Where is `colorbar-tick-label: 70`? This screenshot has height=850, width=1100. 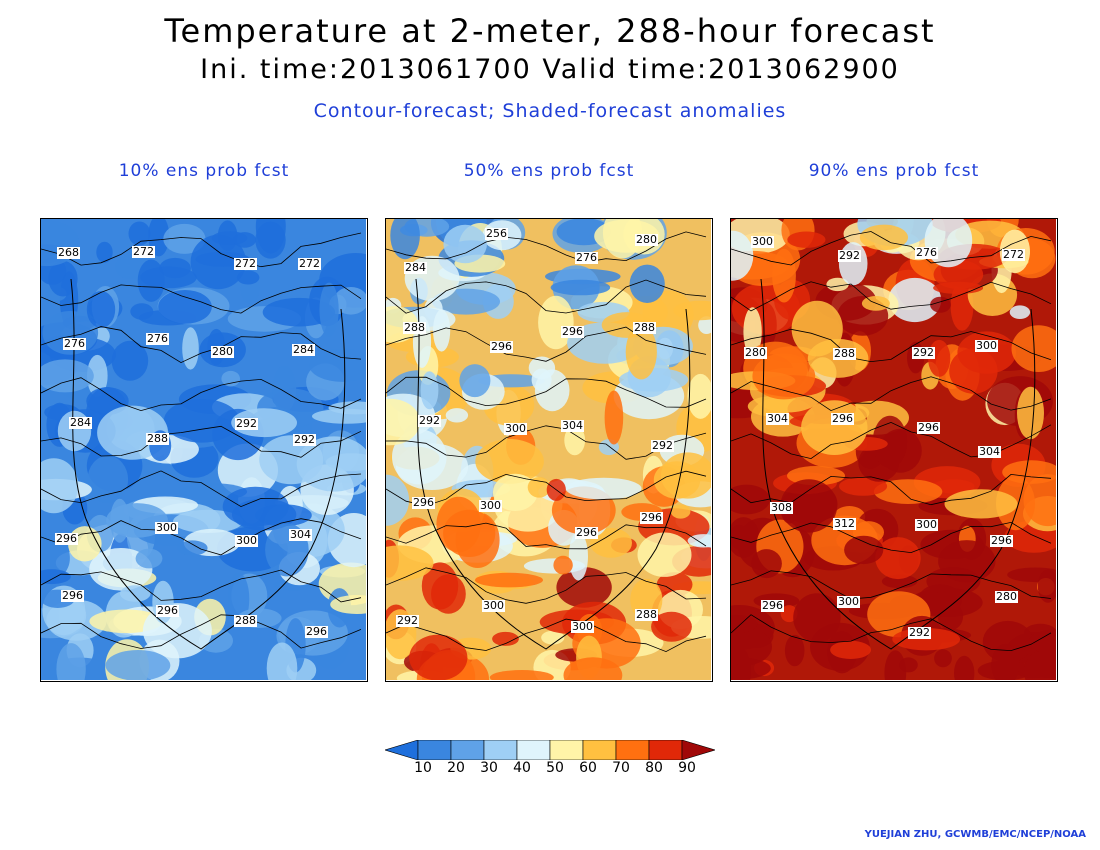
colorbar-tick-label: 70 is located at coordinates (621, 768).